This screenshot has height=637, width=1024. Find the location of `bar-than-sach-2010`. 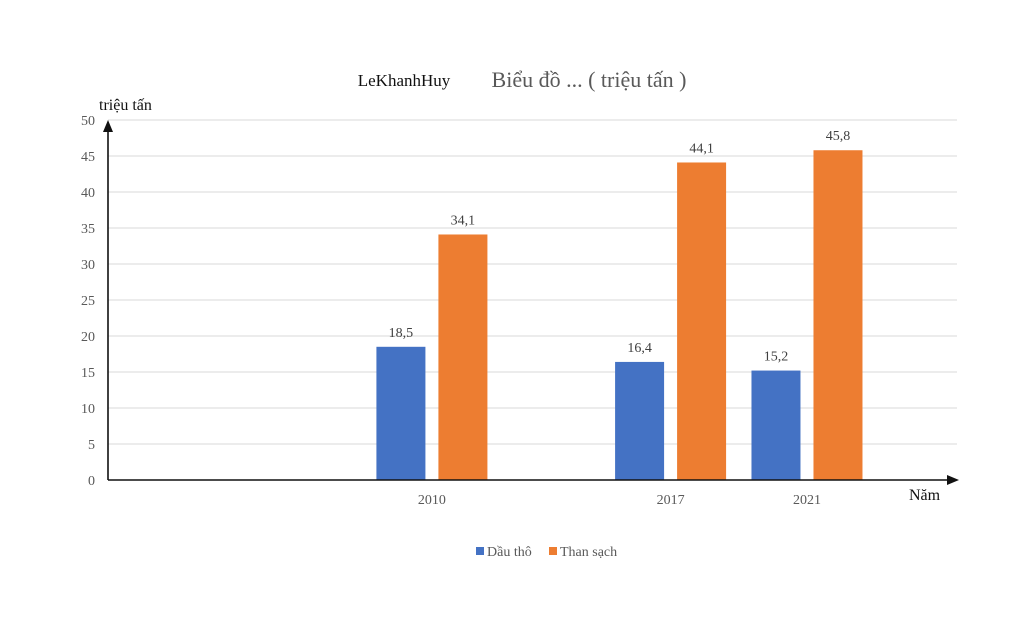

bar-than-sach-2010 is located at coordinates (463, 357).